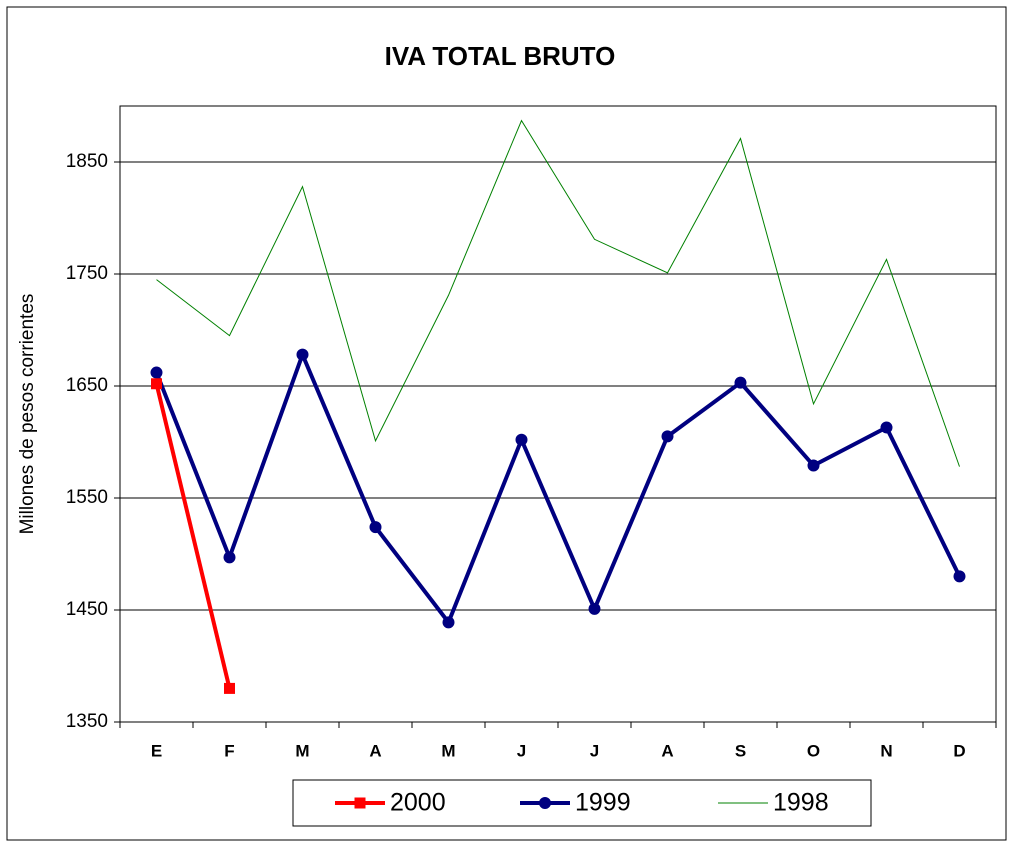 This screenshot has height=847, width=1014. What do you see at coordinates (959, 750) in the screenshot?
I see `x-tick-label: D` at bounding box center [959, 750].